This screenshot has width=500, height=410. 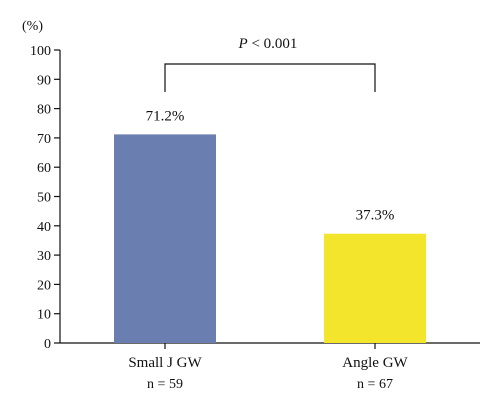 What do you see at coordinates (44, 80) in the screenshot?
I see `y-tick-label: 90` at bounding box center [44, 80].